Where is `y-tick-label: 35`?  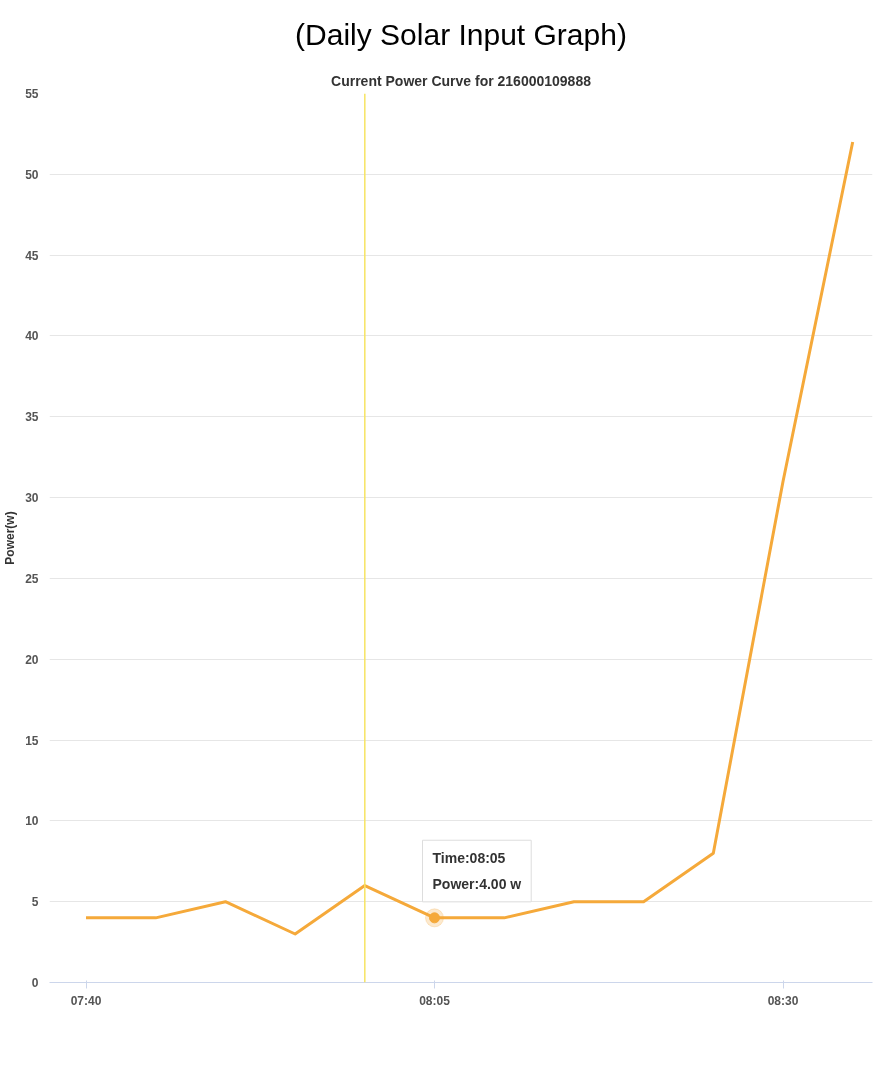
y-tick-label: 35 is located at coordinates (32, 417).